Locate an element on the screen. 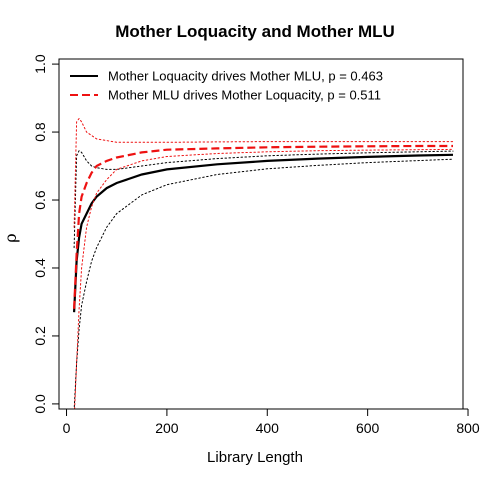 This screenshot has height=480, width=480. x-axis-label: Library Length is located at coordinates (255, 457).